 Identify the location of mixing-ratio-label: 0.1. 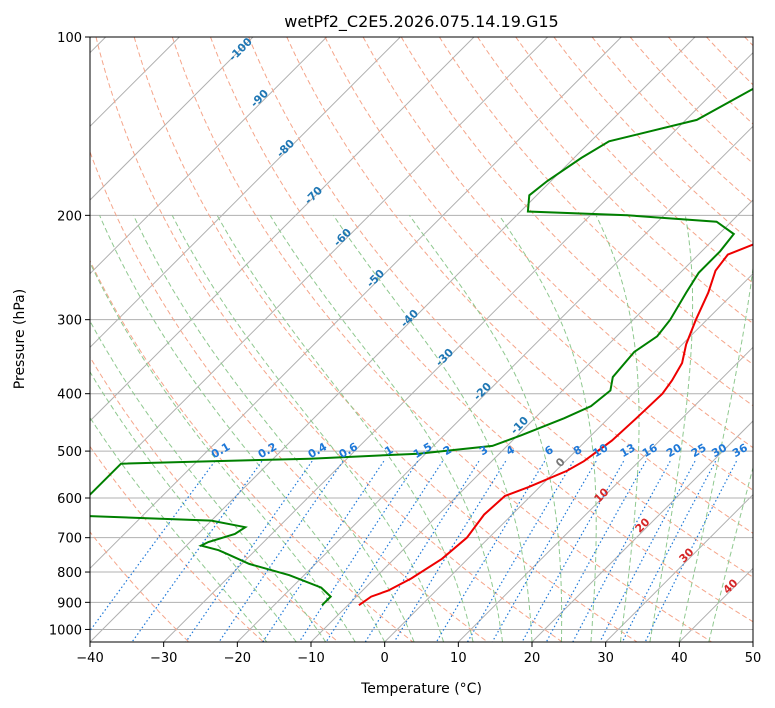
(220, 450).